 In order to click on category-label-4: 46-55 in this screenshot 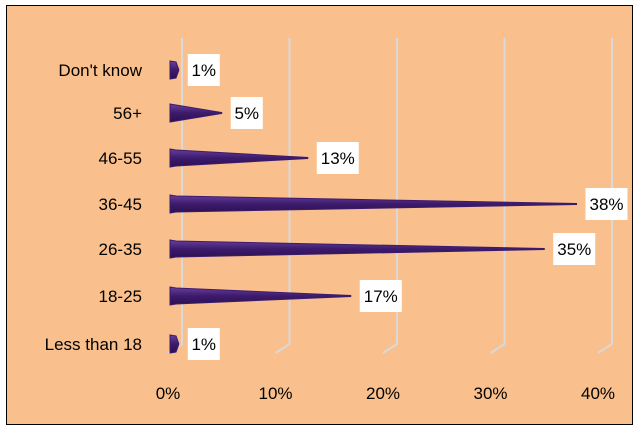, I will do `click(120, 158)`.